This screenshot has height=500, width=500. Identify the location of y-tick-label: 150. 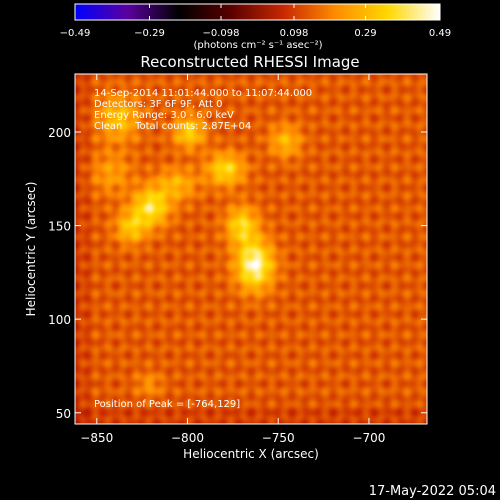
(59, 227).